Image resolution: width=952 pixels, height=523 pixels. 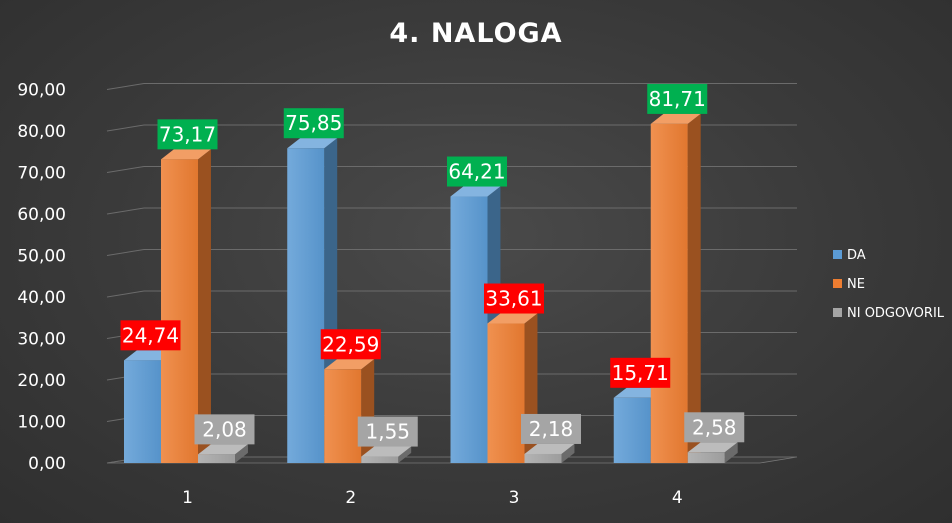 I want to click on data-label: 1,55, so click(x=387, y=431).